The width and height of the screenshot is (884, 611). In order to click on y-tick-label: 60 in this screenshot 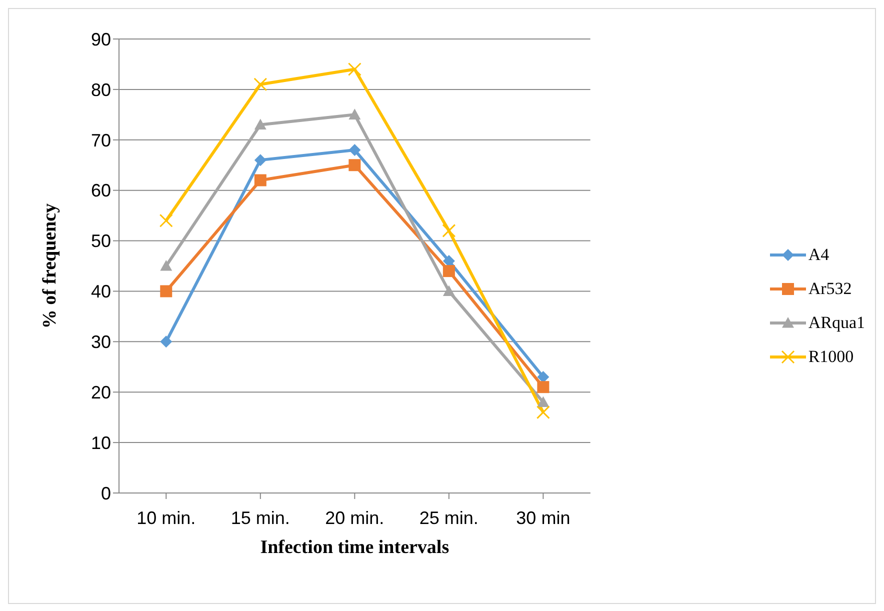, I will do `click(100, 190)`.